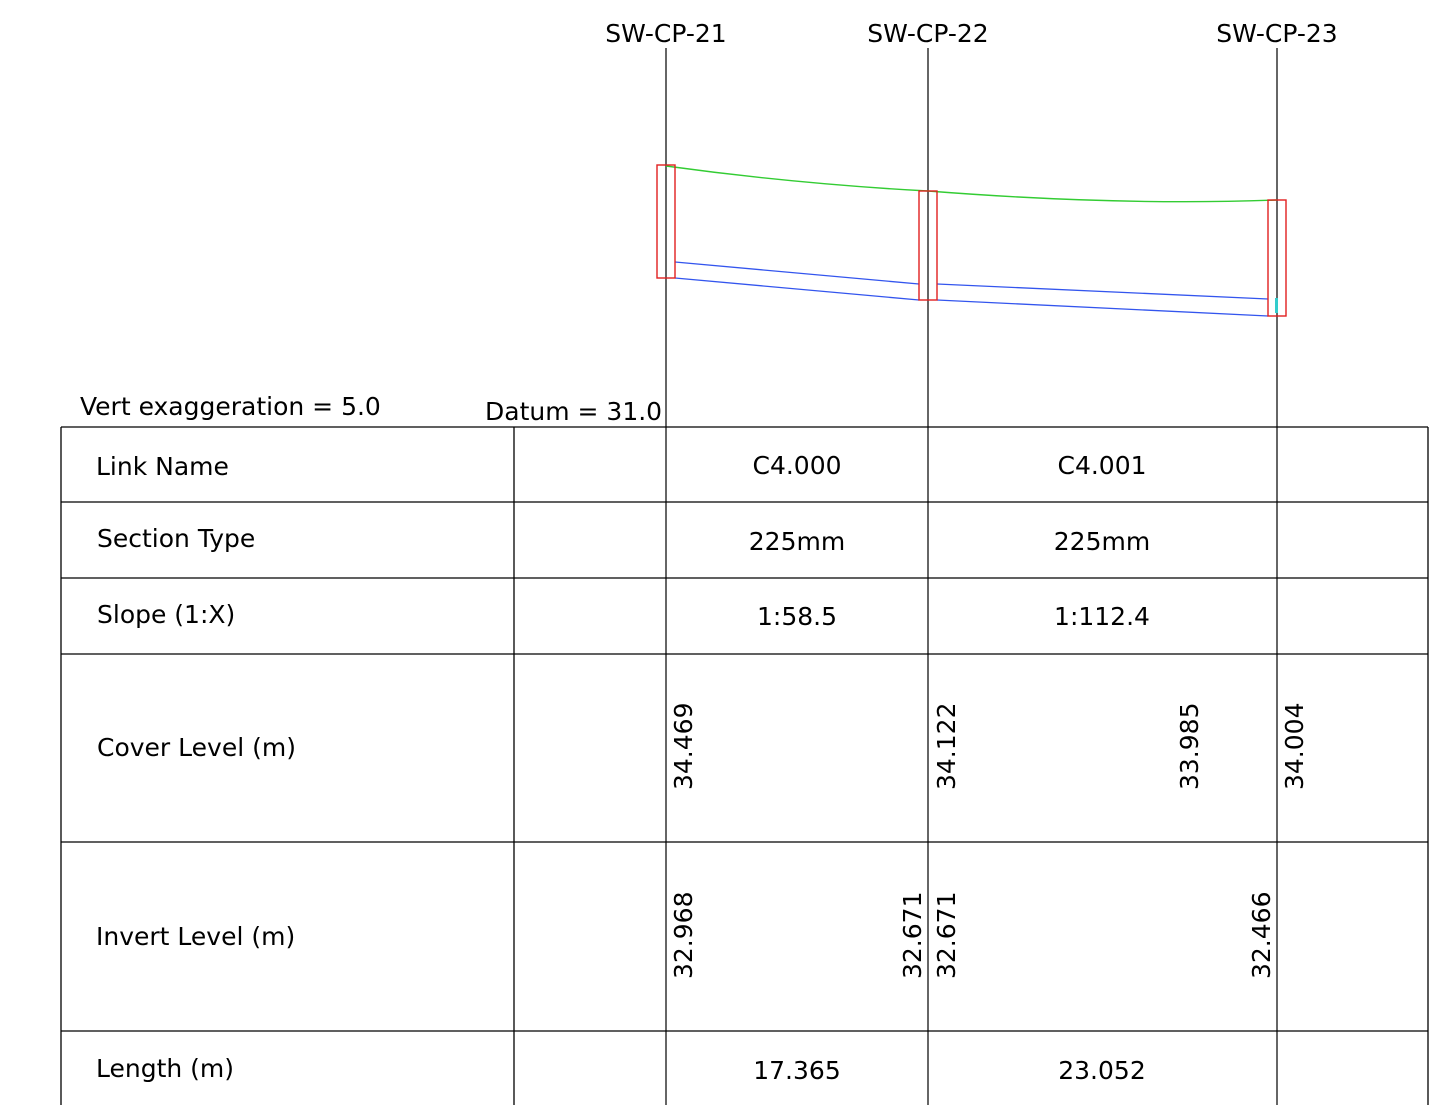 The image size is (1432, 1105). Describe the element at coordinates (797, 616) in the screenshot. I see `slope-c4-000: 1:58.5` at that location.